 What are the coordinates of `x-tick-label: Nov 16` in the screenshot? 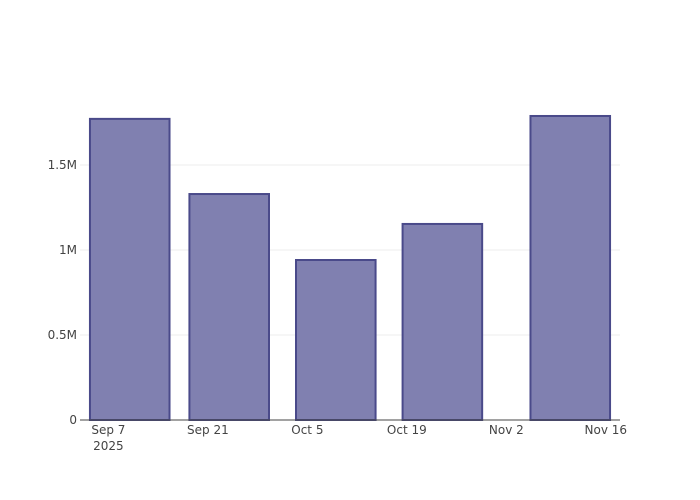 It's located at (606, 430).